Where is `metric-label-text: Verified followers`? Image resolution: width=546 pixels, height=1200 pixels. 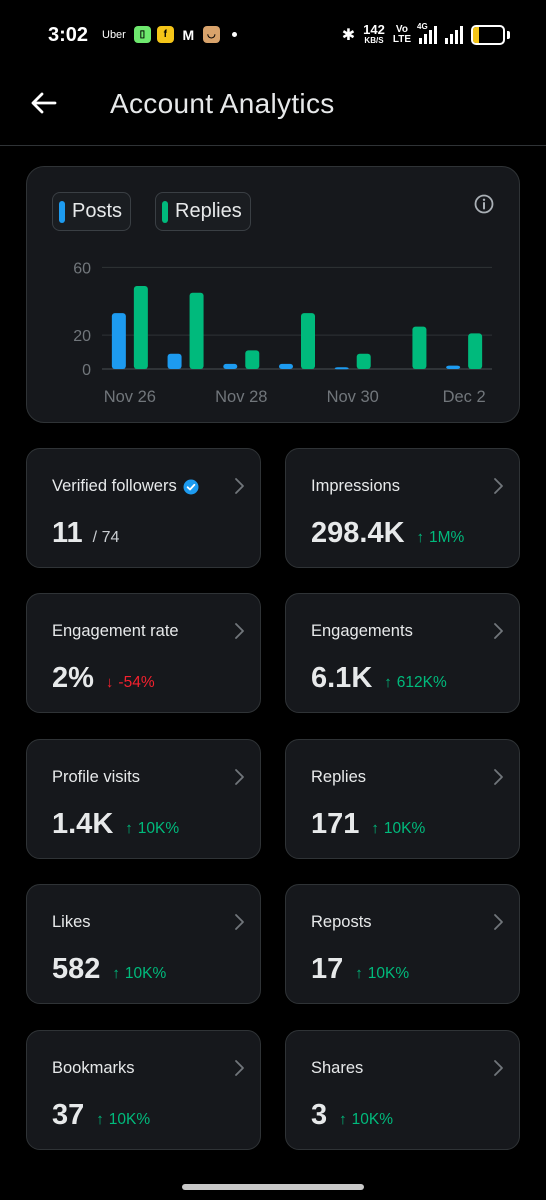
metric-label-text: Verified followers is located at coordinates (114, 486).